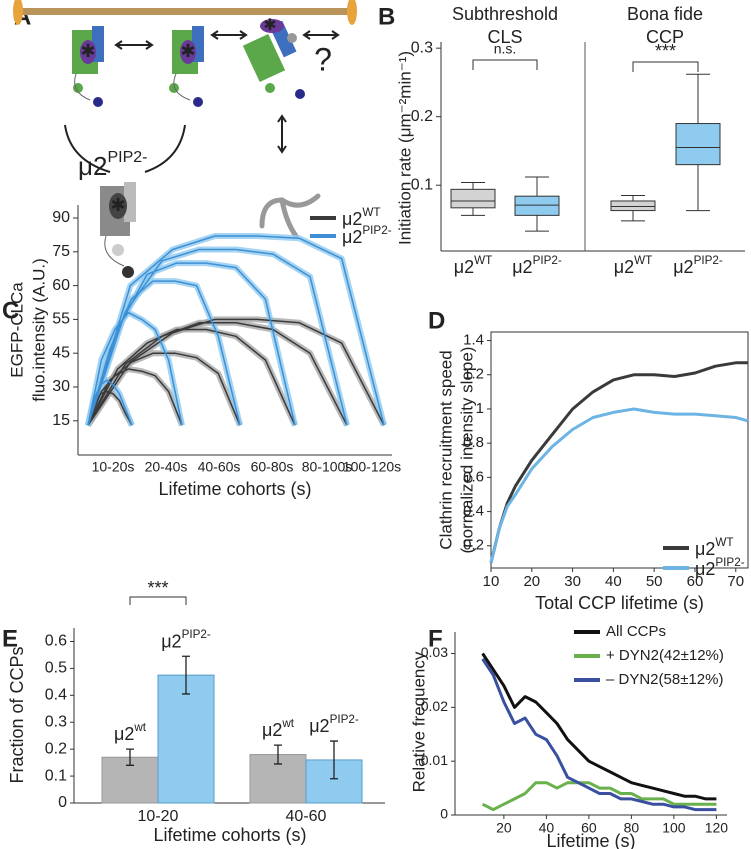  What do you see at coordinates (473, 442) in the screenshot?
I see `y-tick-label: 0.8` at bounding box center [473, 442].